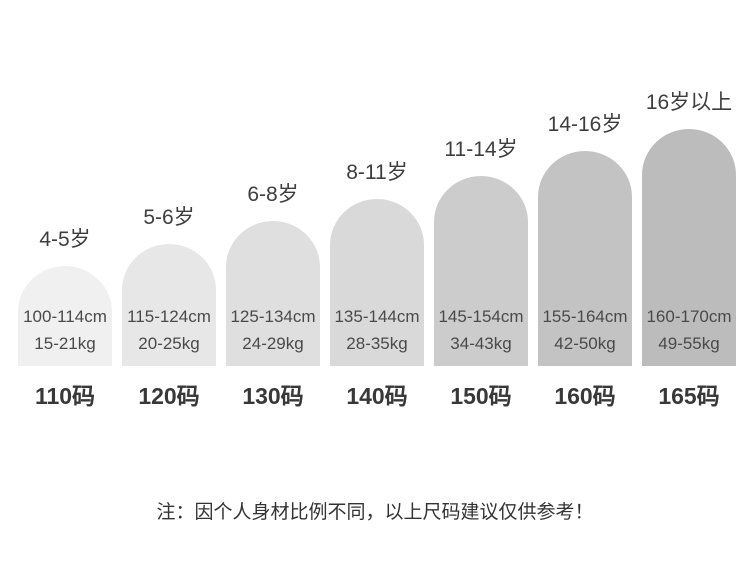  What do you see at coordinates (585, 124) in the screenshot?
I see `age-label: 14-16岁` at bounding box center [585, 124].